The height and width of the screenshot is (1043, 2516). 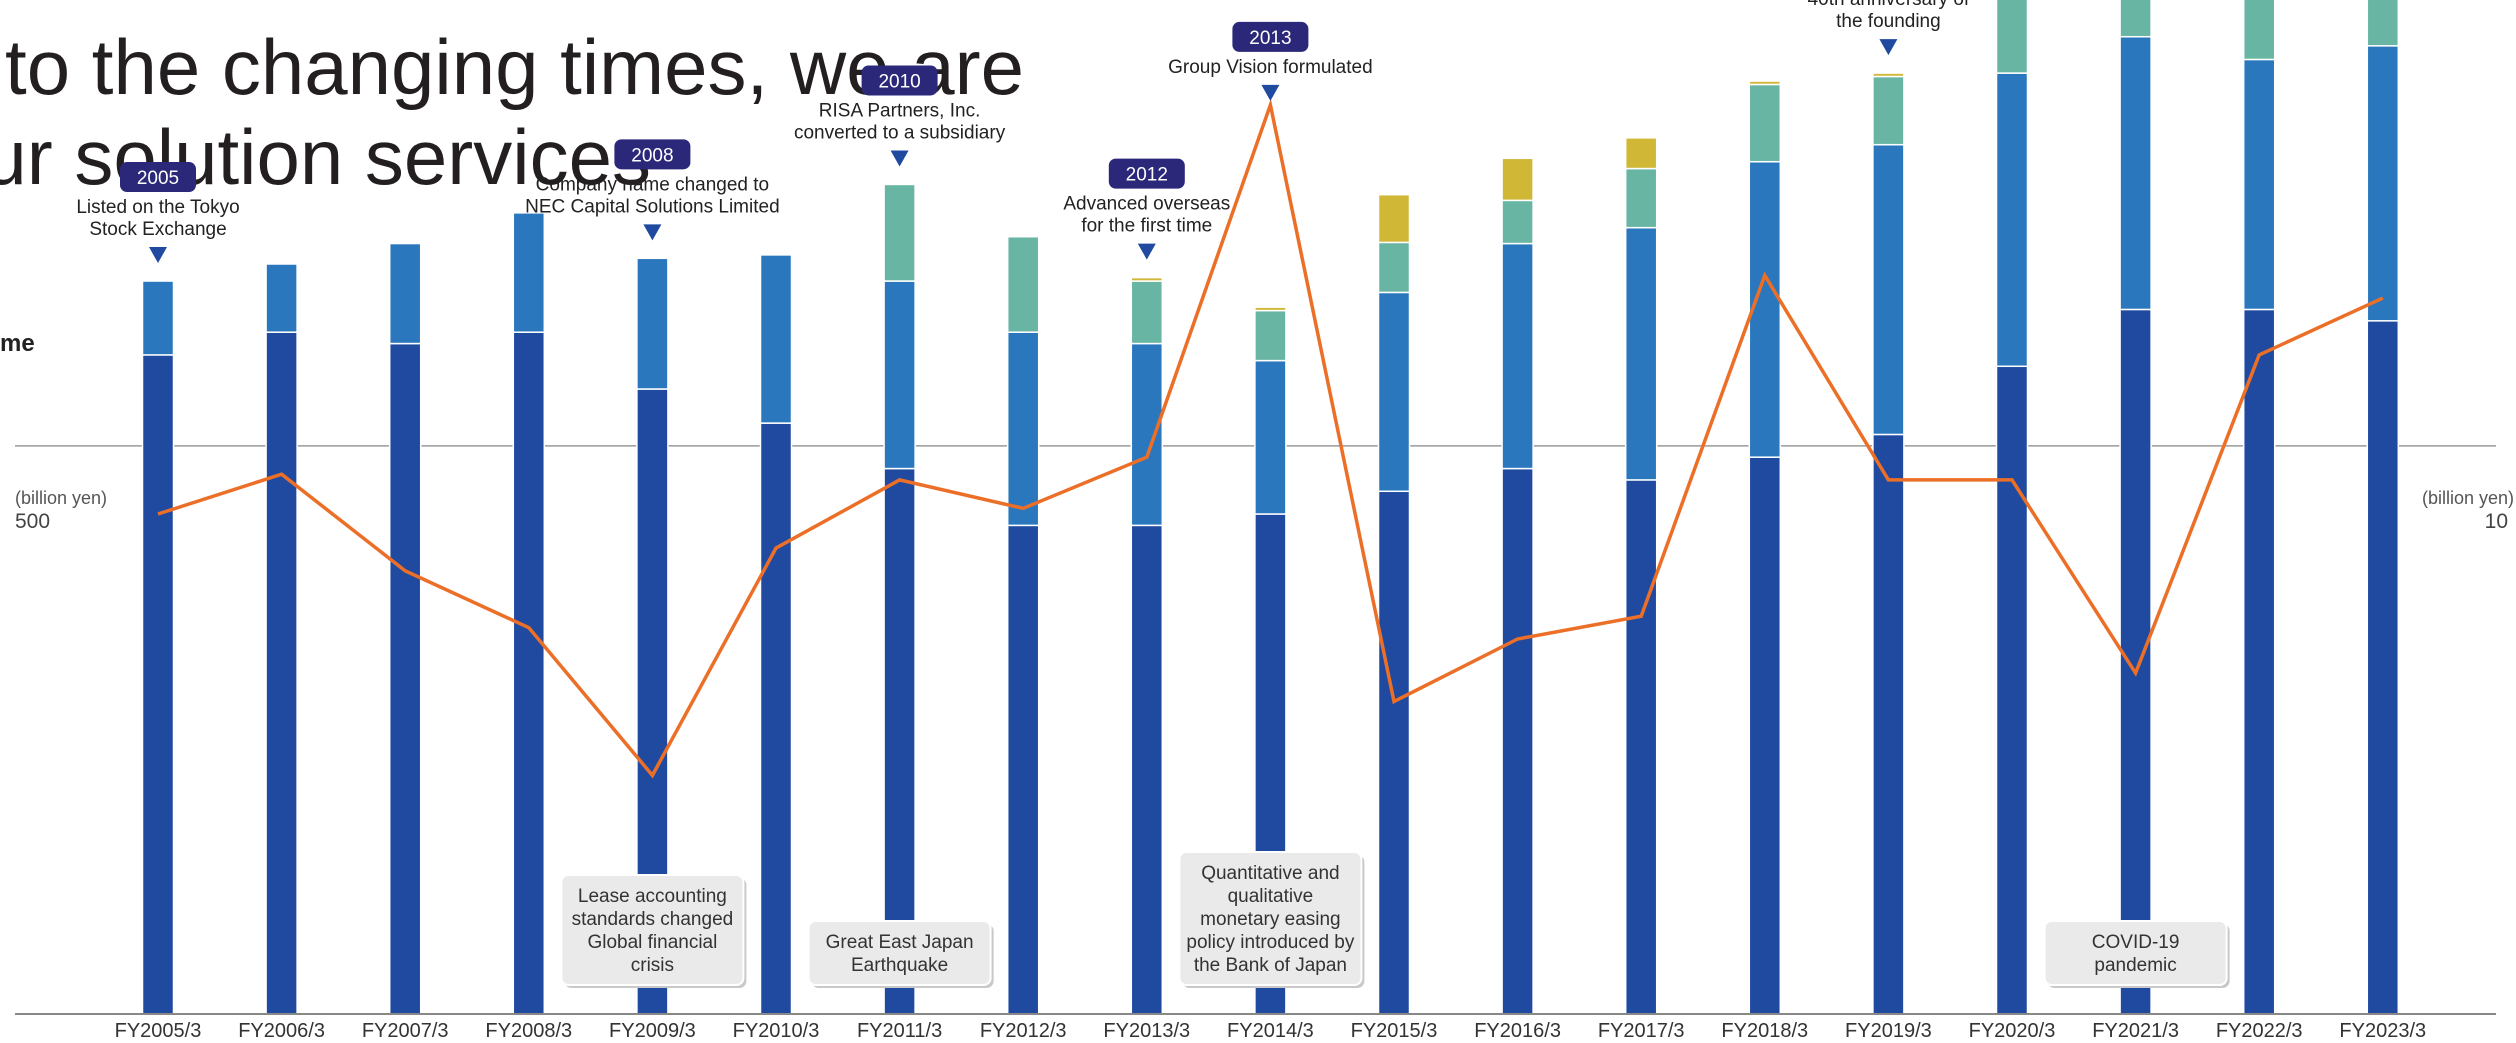 I want to click on bar-segment-3-FY2019/3, so click(x=1888, y=110).